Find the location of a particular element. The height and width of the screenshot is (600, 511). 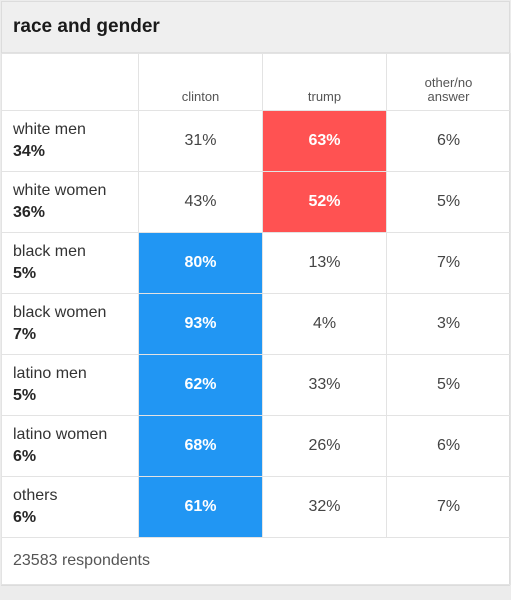

header-blank is located at coordinates (70, 82).